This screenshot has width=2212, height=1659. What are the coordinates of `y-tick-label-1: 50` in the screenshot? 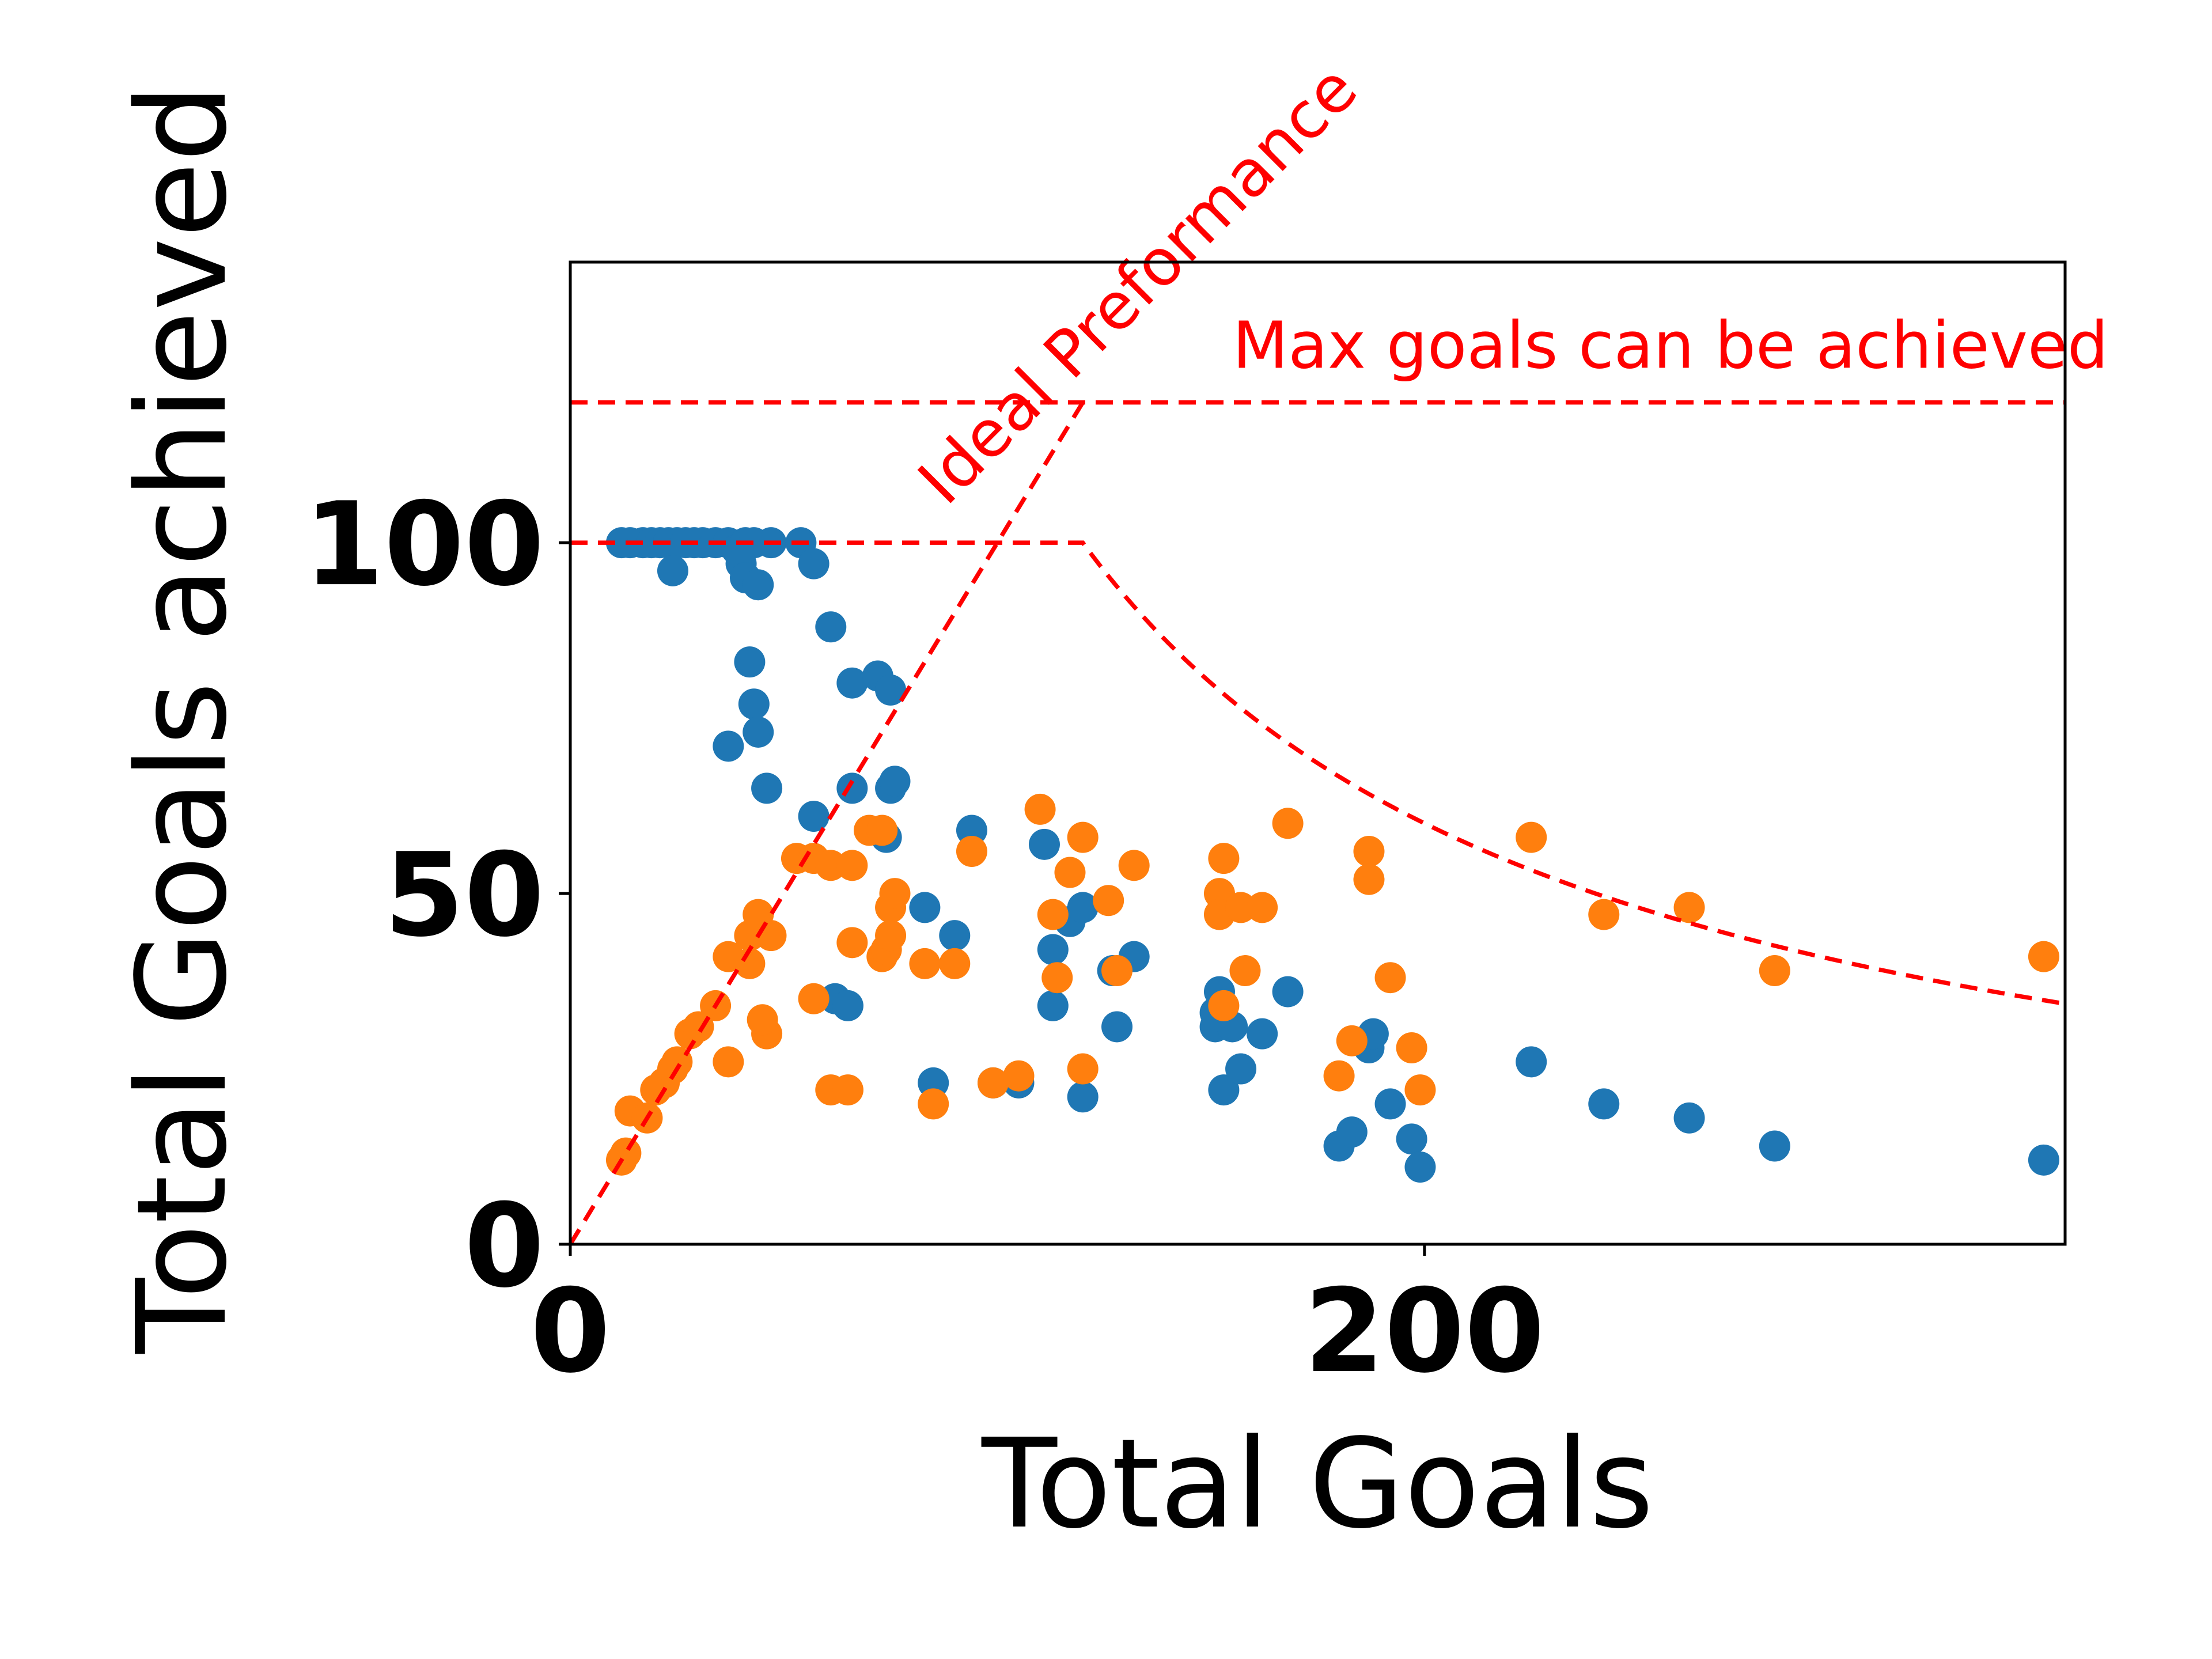 It's located at (464, 895).